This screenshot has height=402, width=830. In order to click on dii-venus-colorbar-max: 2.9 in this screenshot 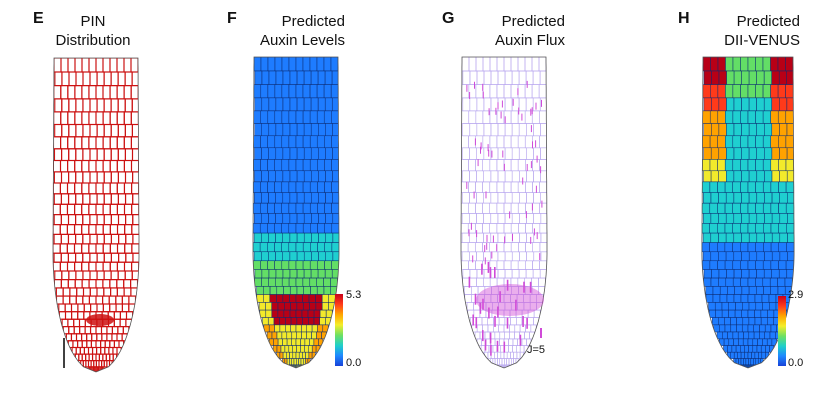, I will do `click(795, 295)`.